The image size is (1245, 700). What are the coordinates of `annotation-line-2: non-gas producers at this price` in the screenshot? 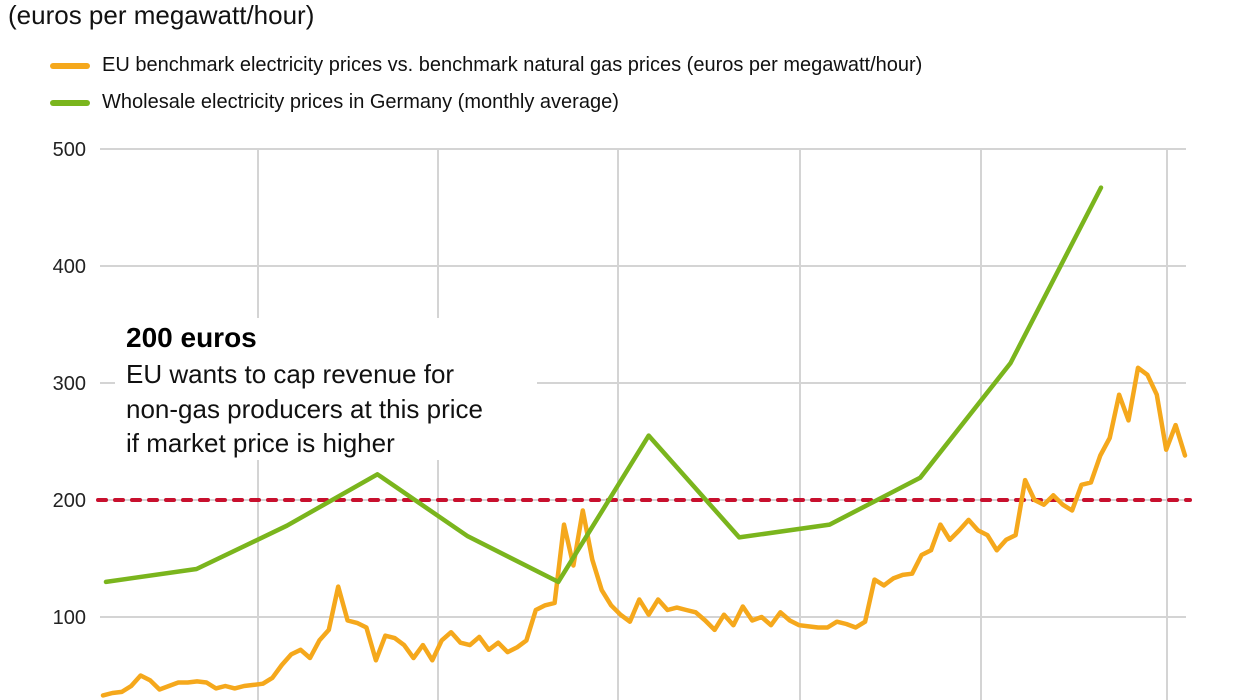 It's located at (304, 409).